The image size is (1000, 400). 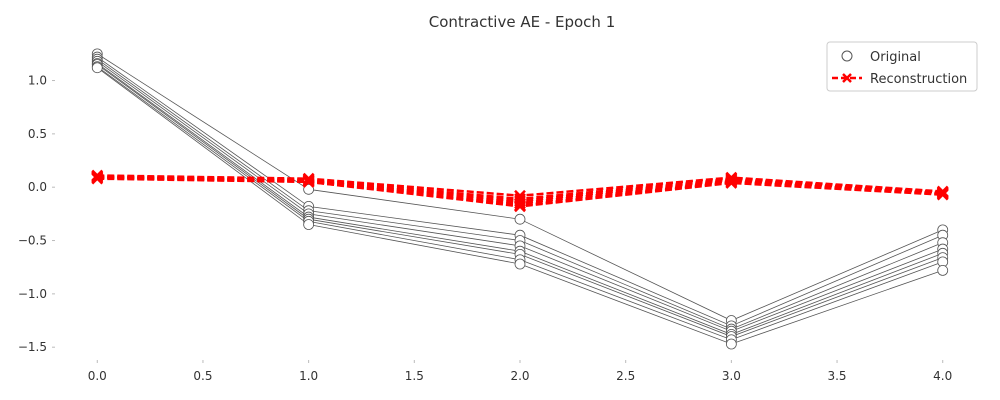 What do you see at coordinates (847, 78) in the screenshot?
I see `legend-reconstruction-marker-icon` at bounding box center [847, 78].